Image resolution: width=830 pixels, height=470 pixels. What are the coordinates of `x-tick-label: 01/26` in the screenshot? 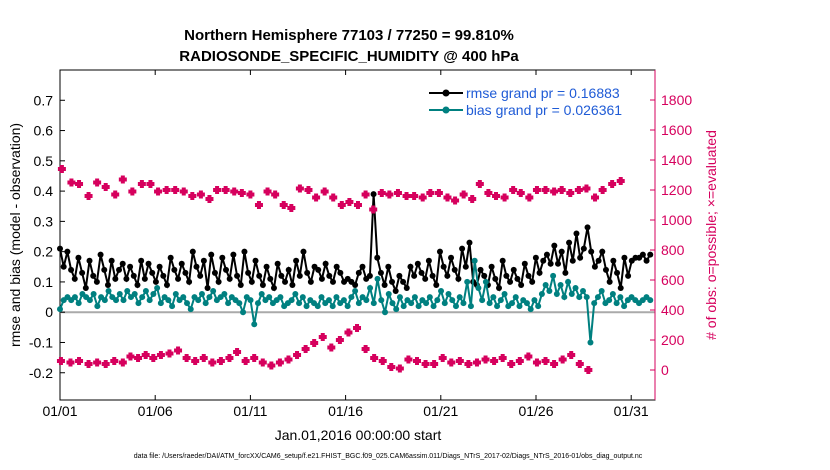 It's located at (535, 411).